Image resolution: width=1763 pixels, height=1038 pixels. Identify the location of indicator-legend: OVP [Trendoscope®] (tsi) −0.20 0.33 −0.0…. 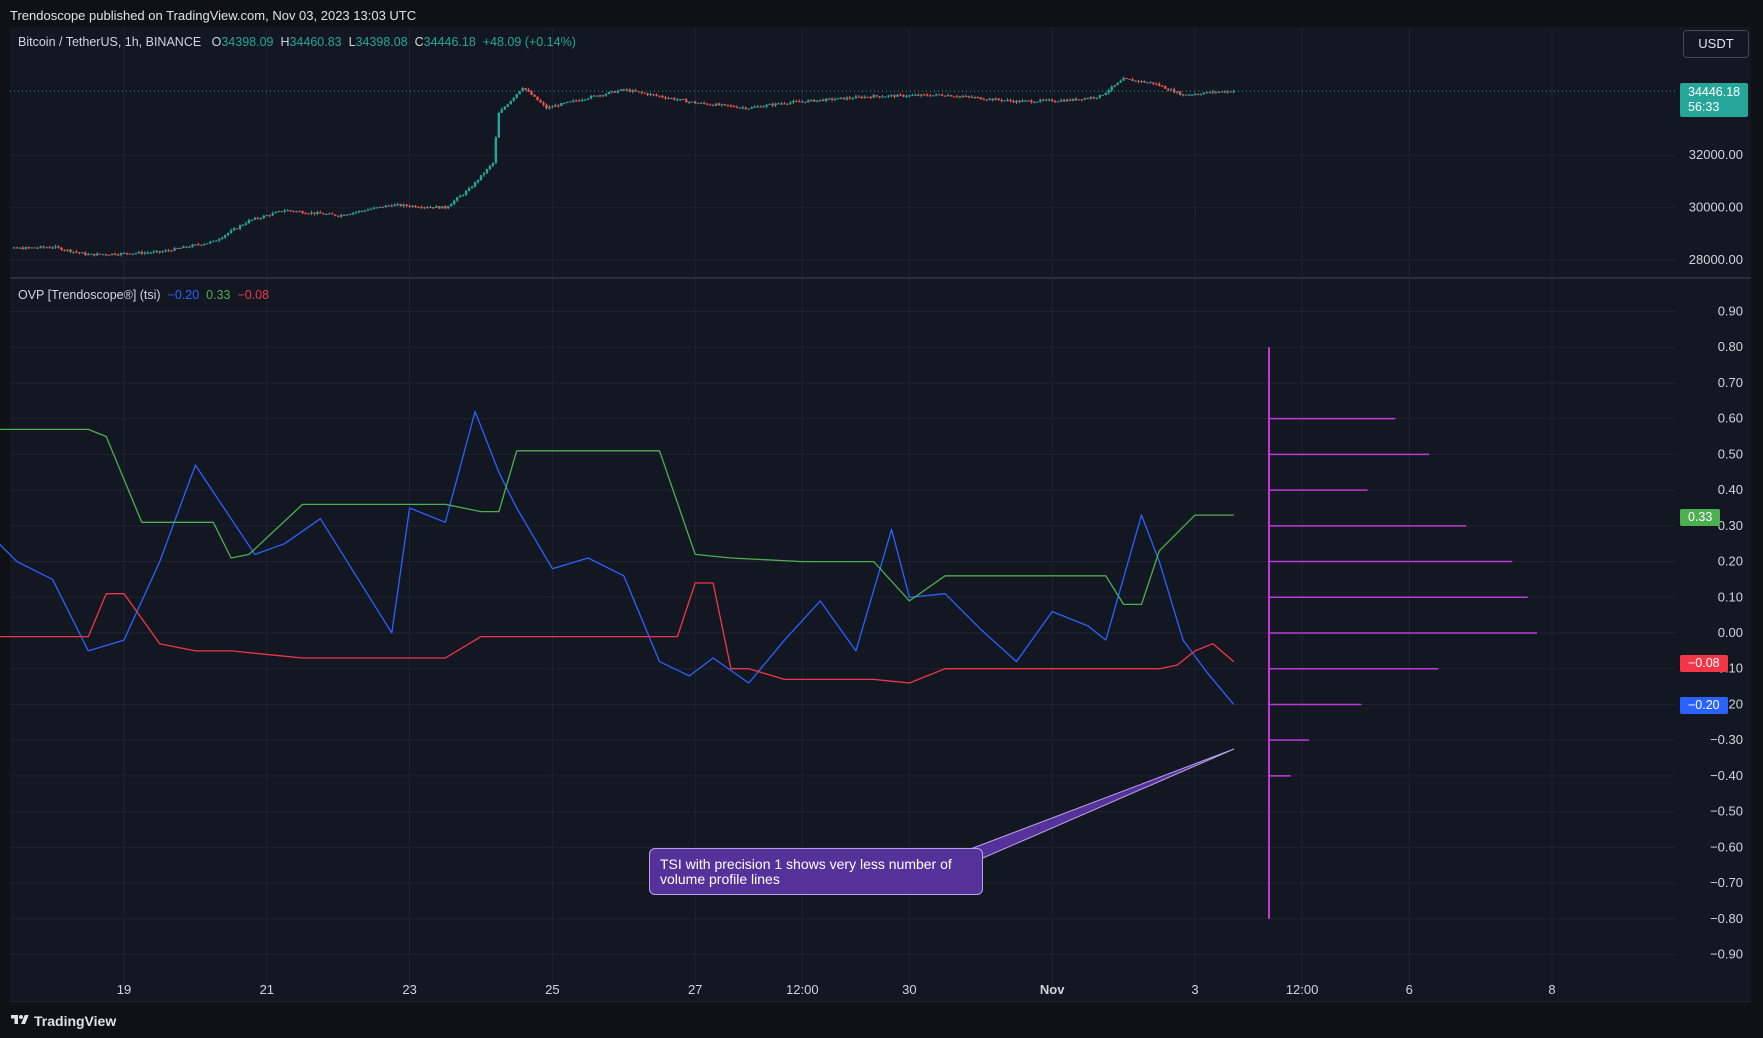
(143, 295).